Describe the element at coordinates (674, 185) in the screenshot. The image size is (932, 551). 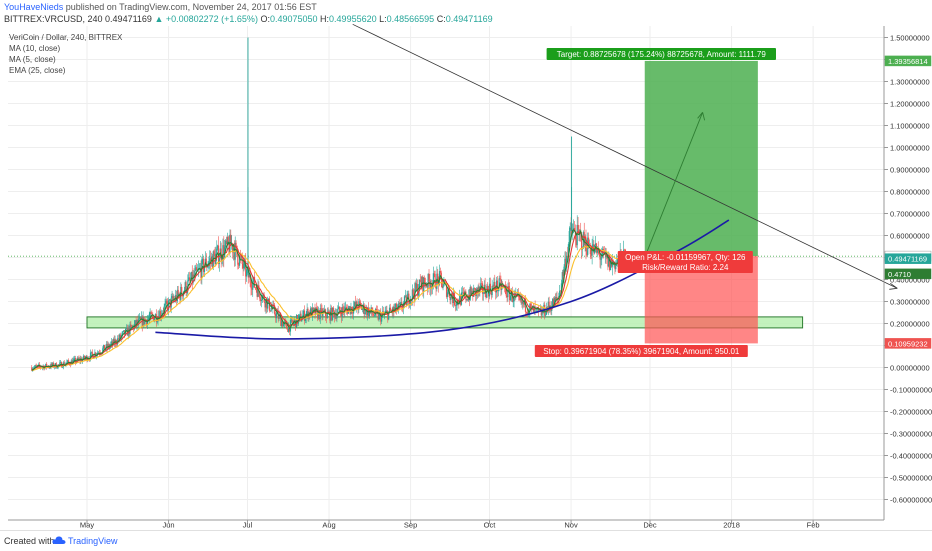
I see `projection-arrow` at that location.